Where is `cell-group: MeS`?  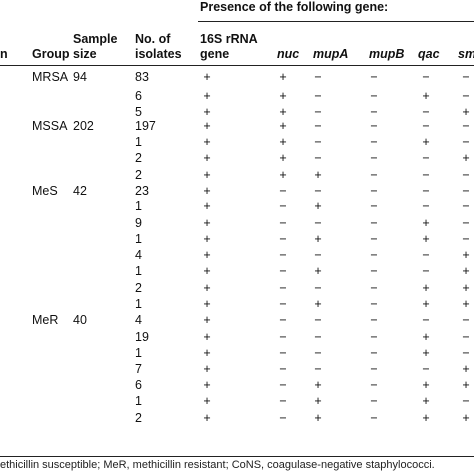 cell-group: MeS is located at coordinates (45, 191).